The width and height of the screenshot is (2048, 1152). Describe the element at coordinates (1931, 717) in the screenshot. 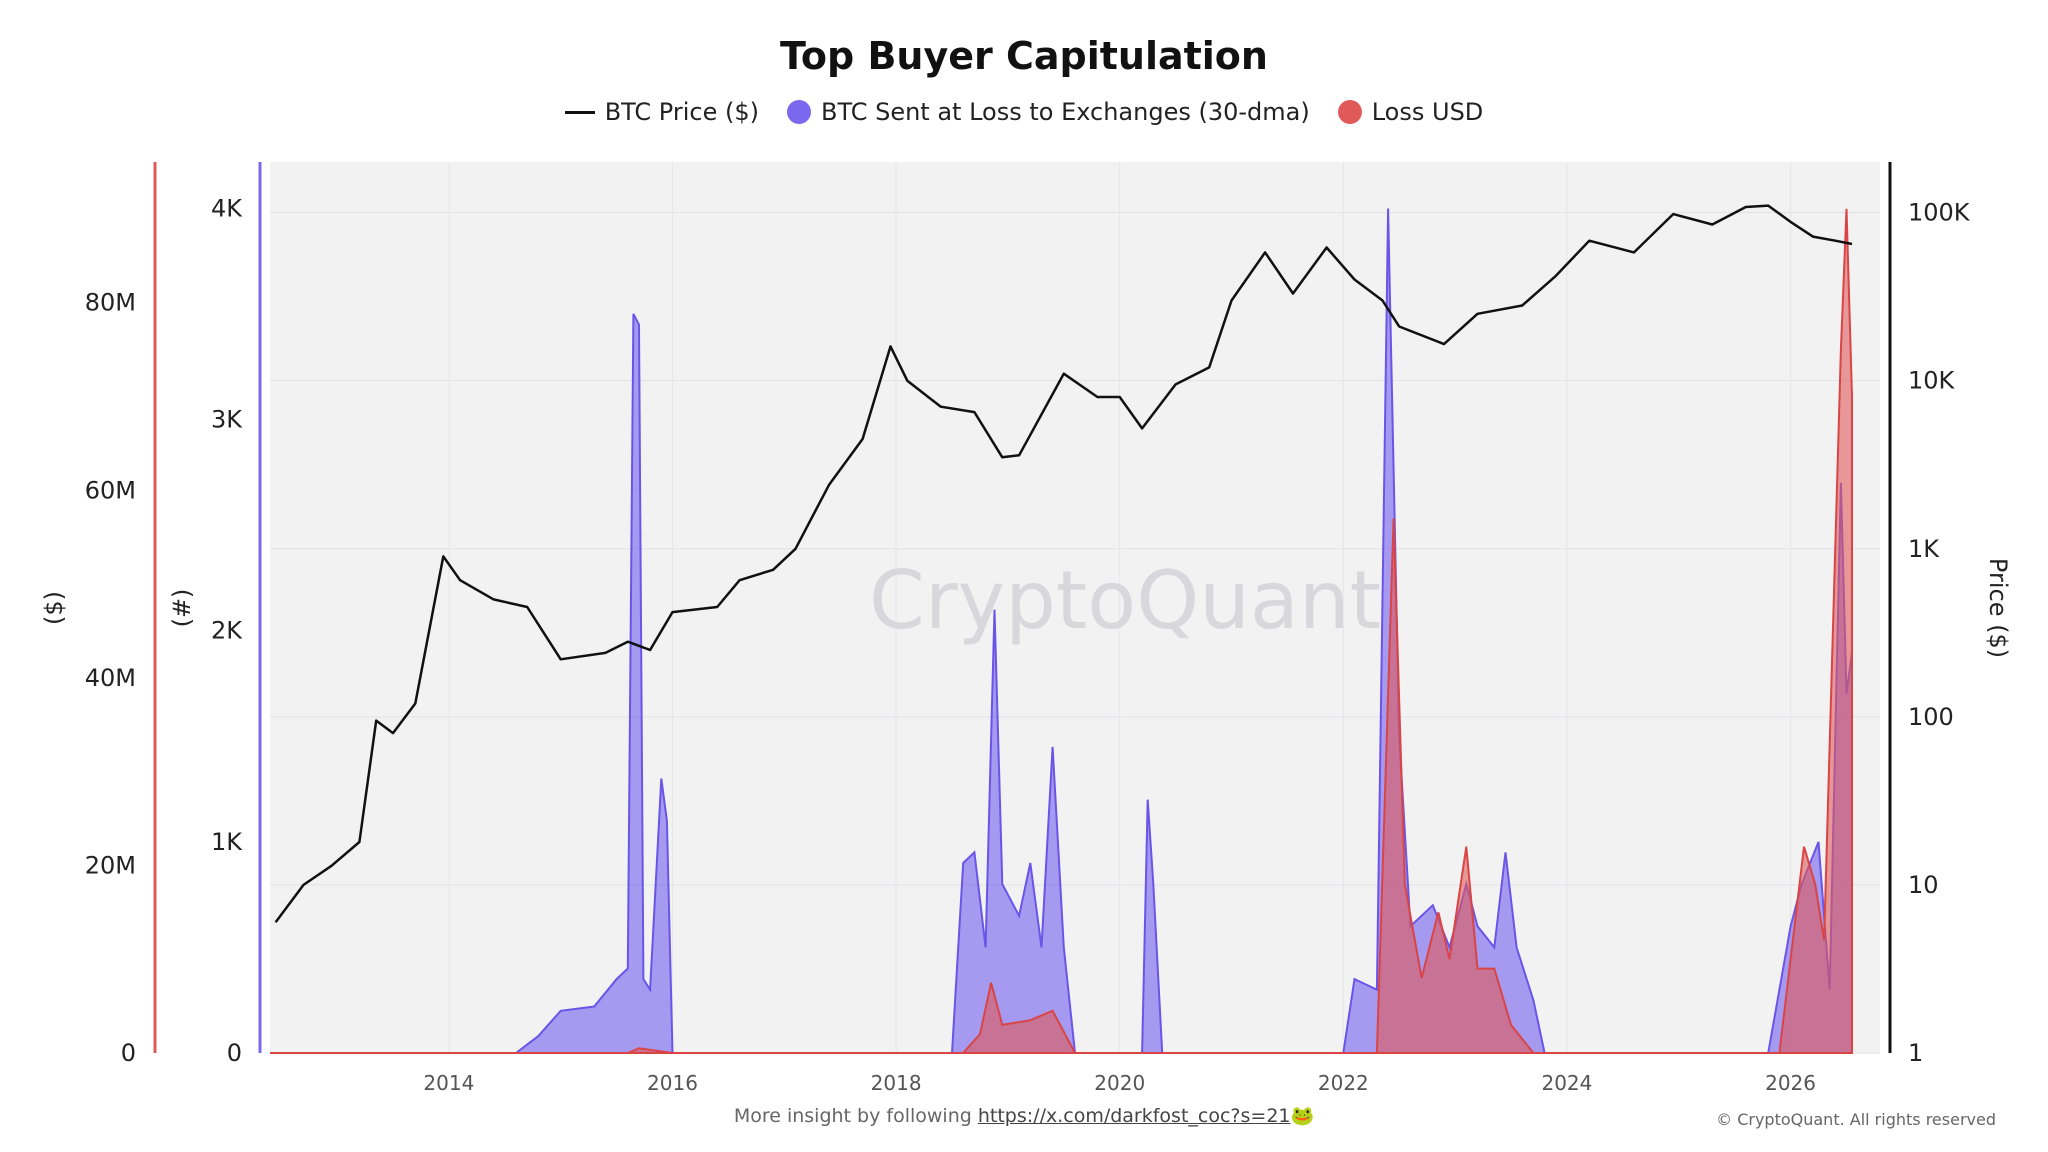

I see `tick-label-price: 100` at that location.